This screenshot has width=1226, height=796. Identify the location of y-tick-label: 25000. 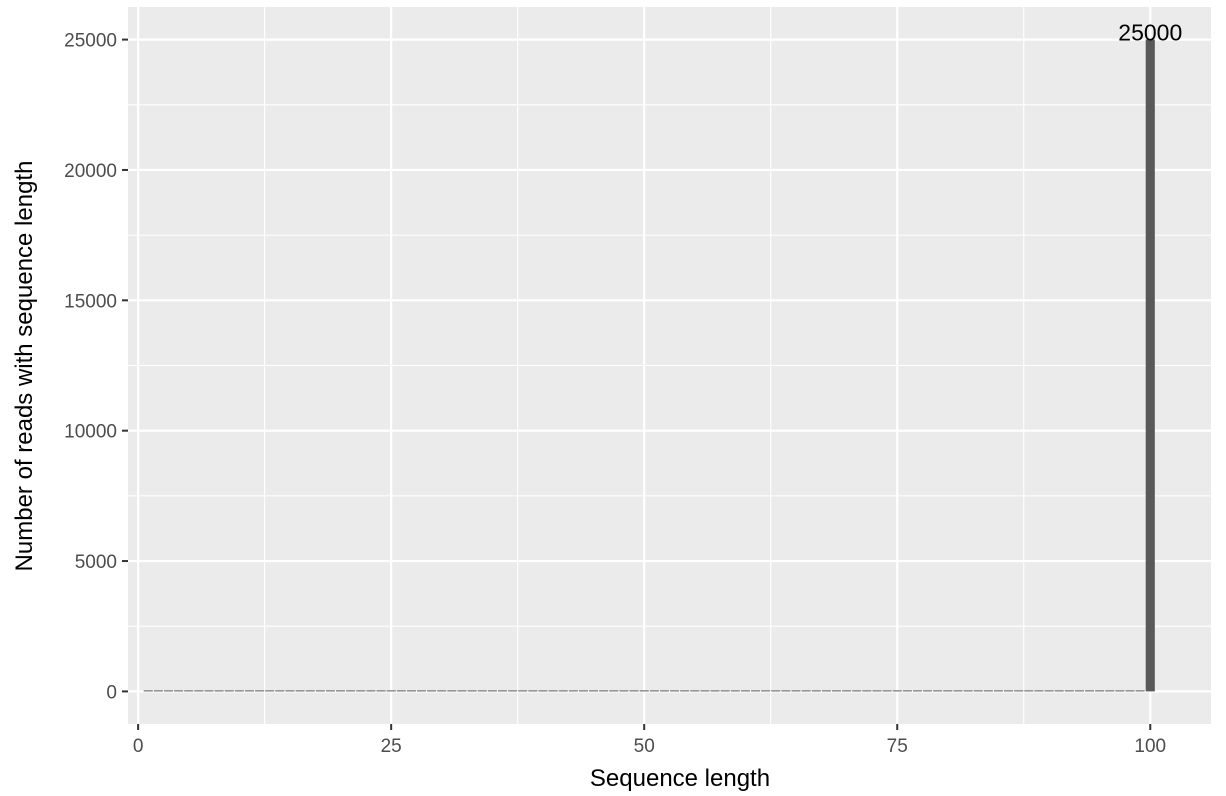
(90, 41).